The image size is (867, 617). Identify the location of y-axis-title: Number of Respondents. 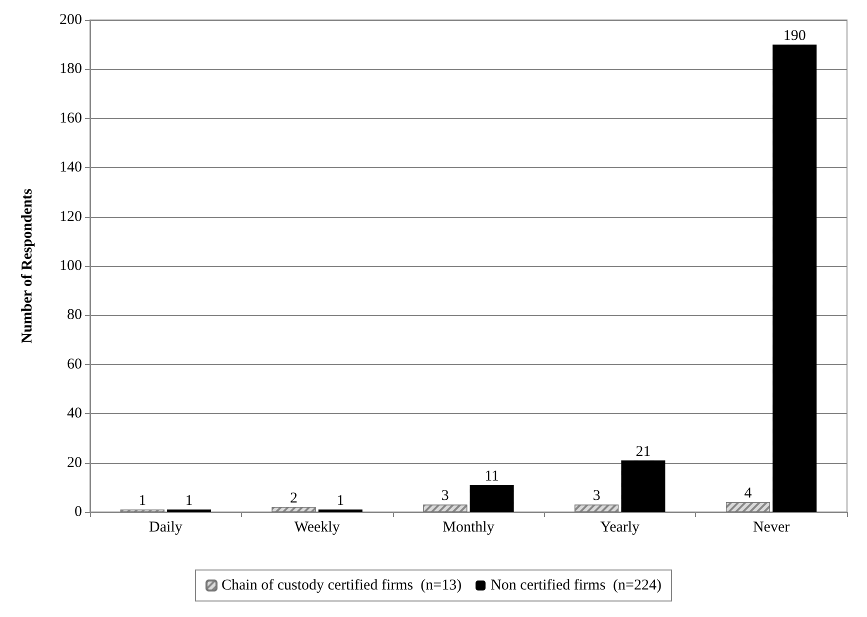
(28, 266).